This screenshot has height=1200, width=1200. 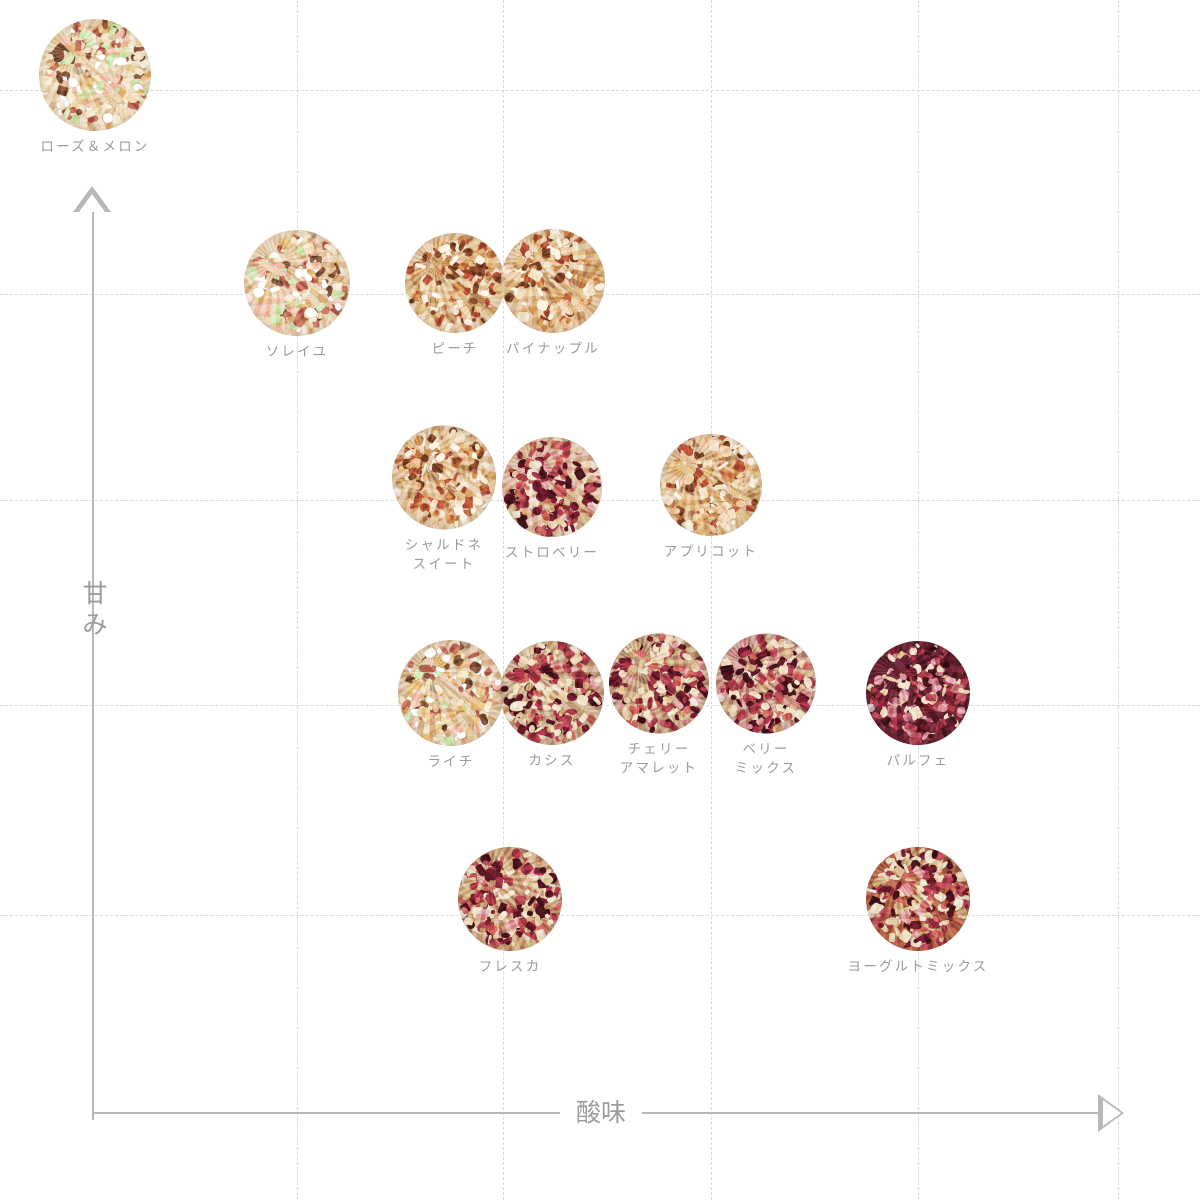 I want to click on product-label: パイナップル, so click(x=553, y=349).